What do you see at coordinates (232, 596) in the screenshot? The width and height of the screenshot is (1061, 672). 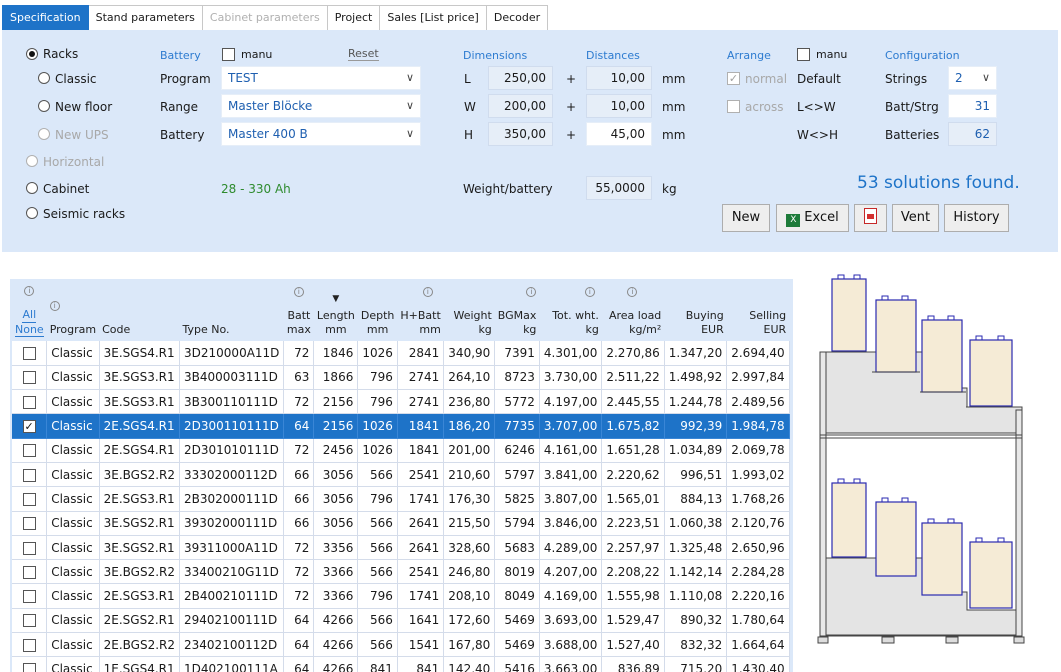 I see `cell-type: 2B400210111D` at bounding box center [232, 596].